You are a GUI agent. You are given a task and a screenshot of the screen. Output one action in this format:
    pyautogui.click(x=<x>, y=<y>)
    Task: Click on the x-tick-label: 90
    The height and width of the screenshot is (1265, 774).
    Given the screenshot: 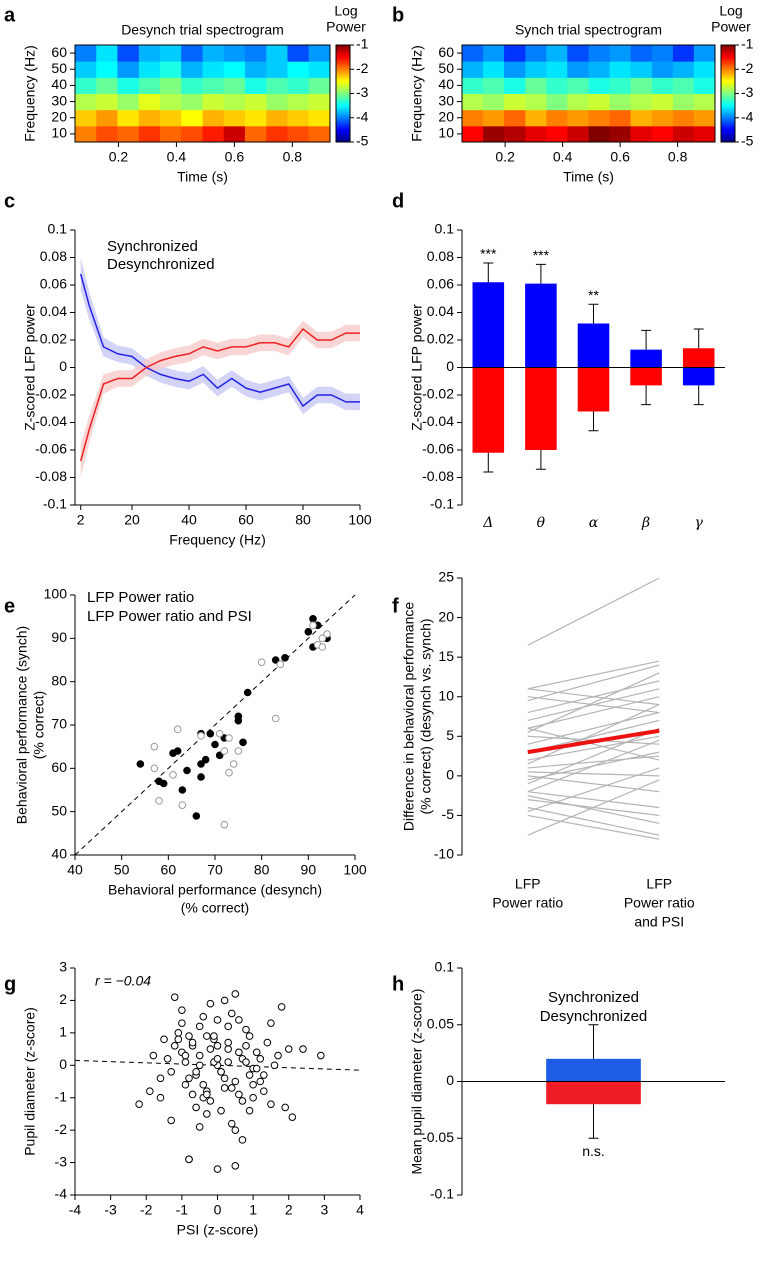 What is the action you would take?
    pyautogui.click(x=309, y=870)
    